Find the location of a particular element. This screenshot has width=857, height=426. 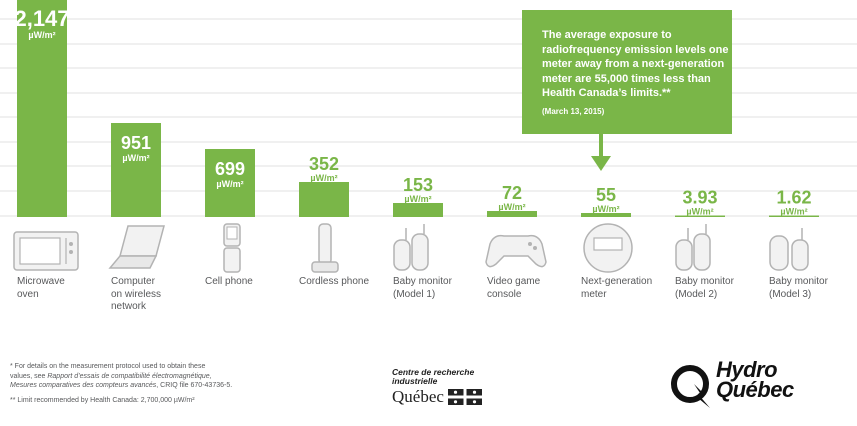

value-label: 699 is located at coordinates (230, 169).